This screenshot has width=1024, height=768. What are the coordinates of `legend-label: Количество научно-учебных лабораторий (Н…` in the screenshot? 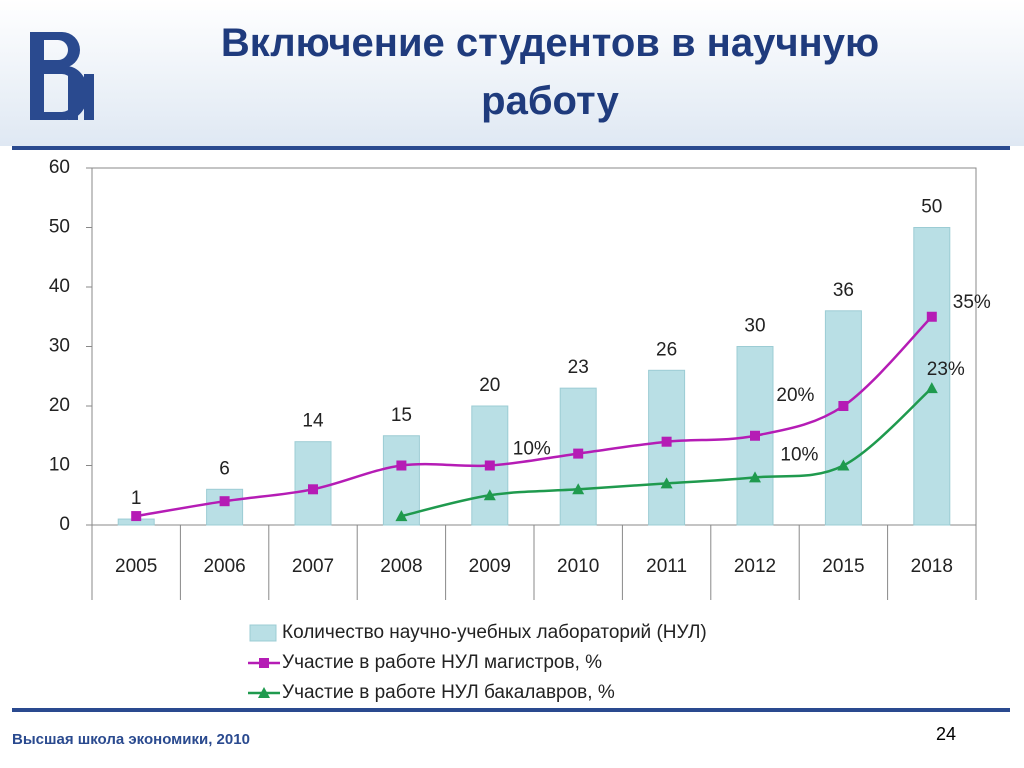 It's located at (494, 632).